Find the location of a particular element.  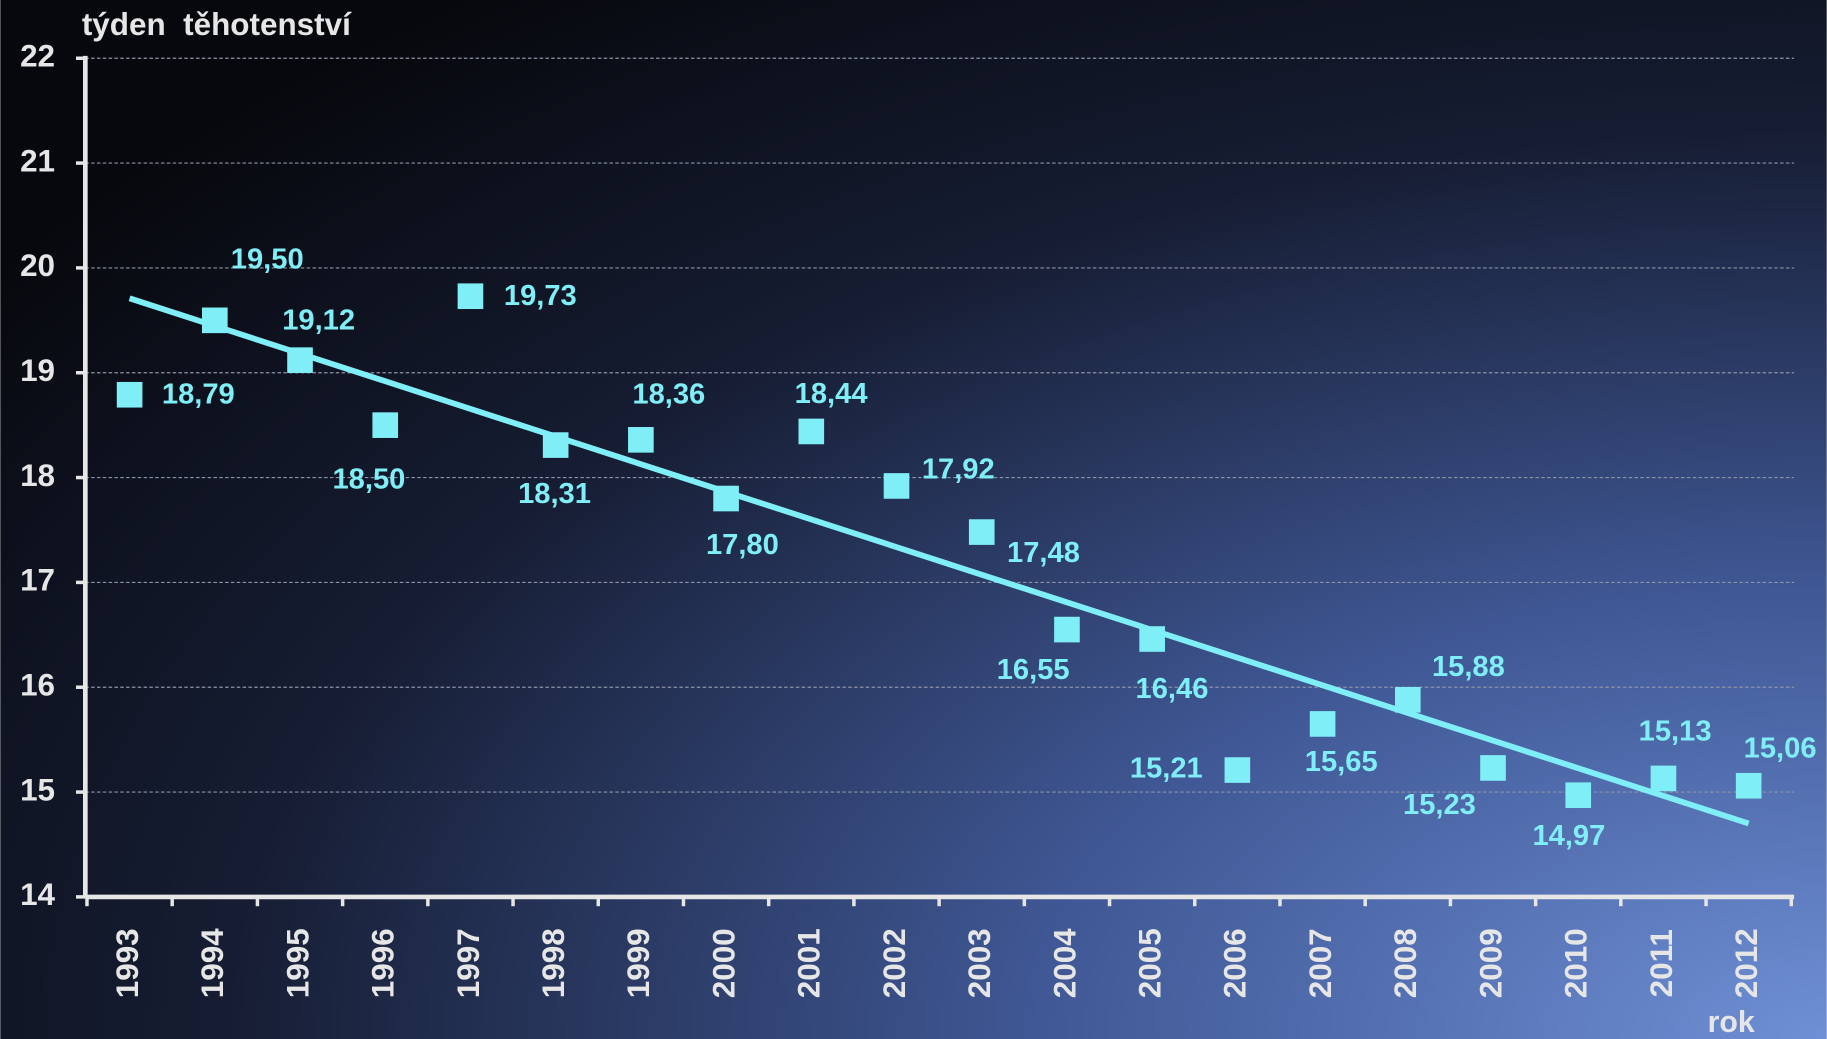

y-tick-label: 17 is located at coordinates (37, 580).